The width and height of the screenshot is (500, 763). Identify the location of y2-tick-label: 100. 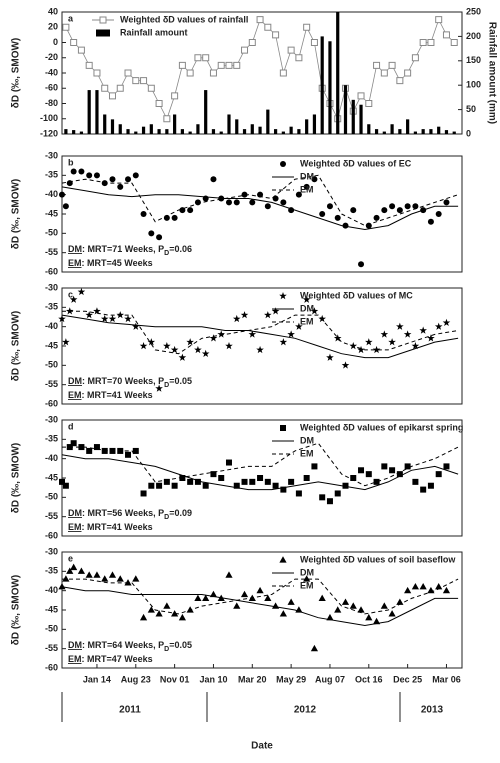
(473, 85).